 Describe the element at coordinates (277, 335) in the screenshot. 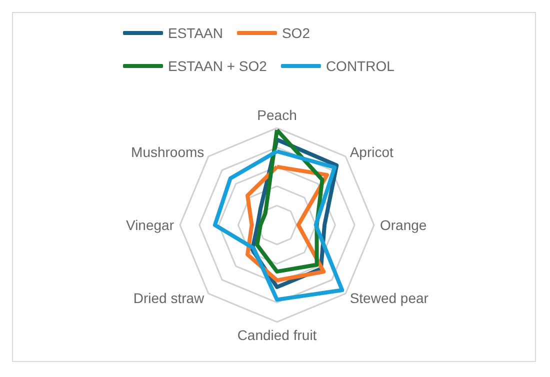

I see `spoke-label: Candied fruit` at that location.